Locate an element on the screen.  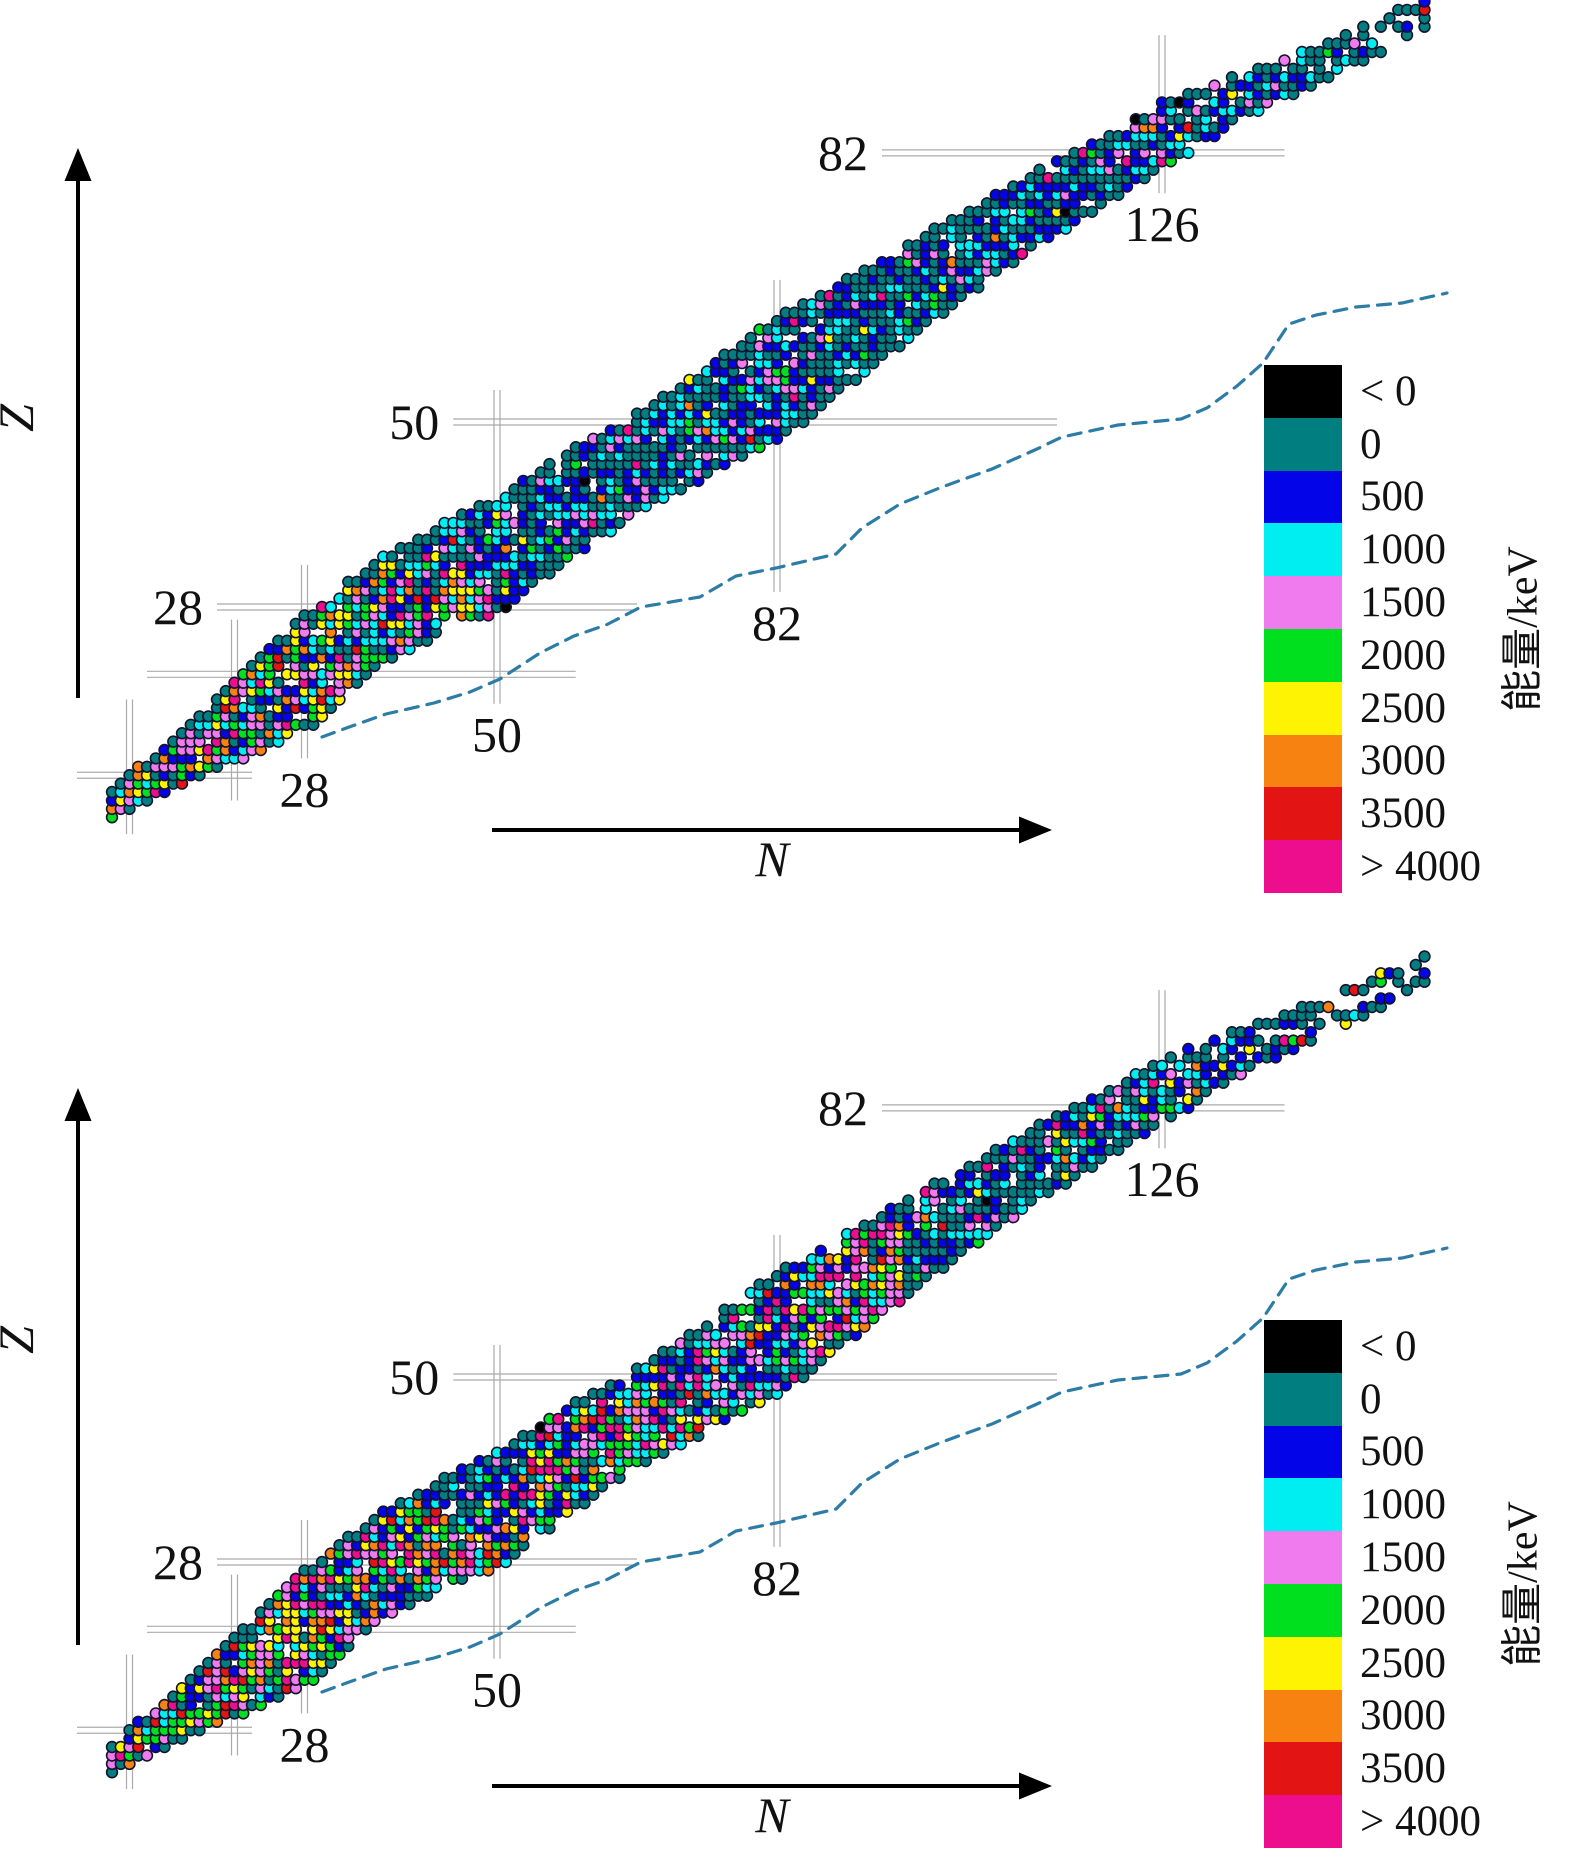
n-axis-arrowhead-icon is located at coordinates (1035, 1786).